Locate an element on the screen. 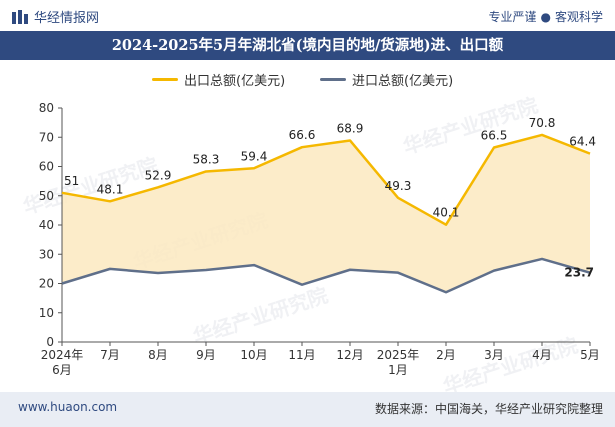 The width and height of the screenshot is (615, 427). y-tick-label: 60 is located at coordinates (46, 167).